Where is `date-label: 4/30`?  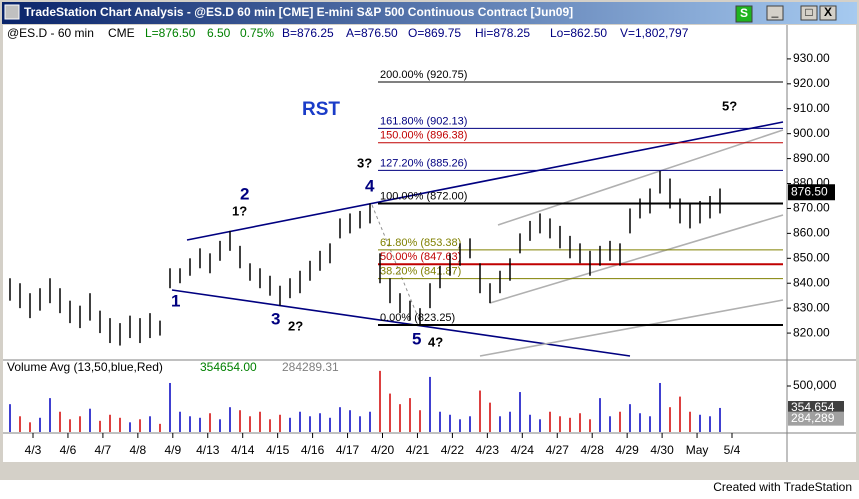
date-label: 4/30 is located at coordinates (662, 450).